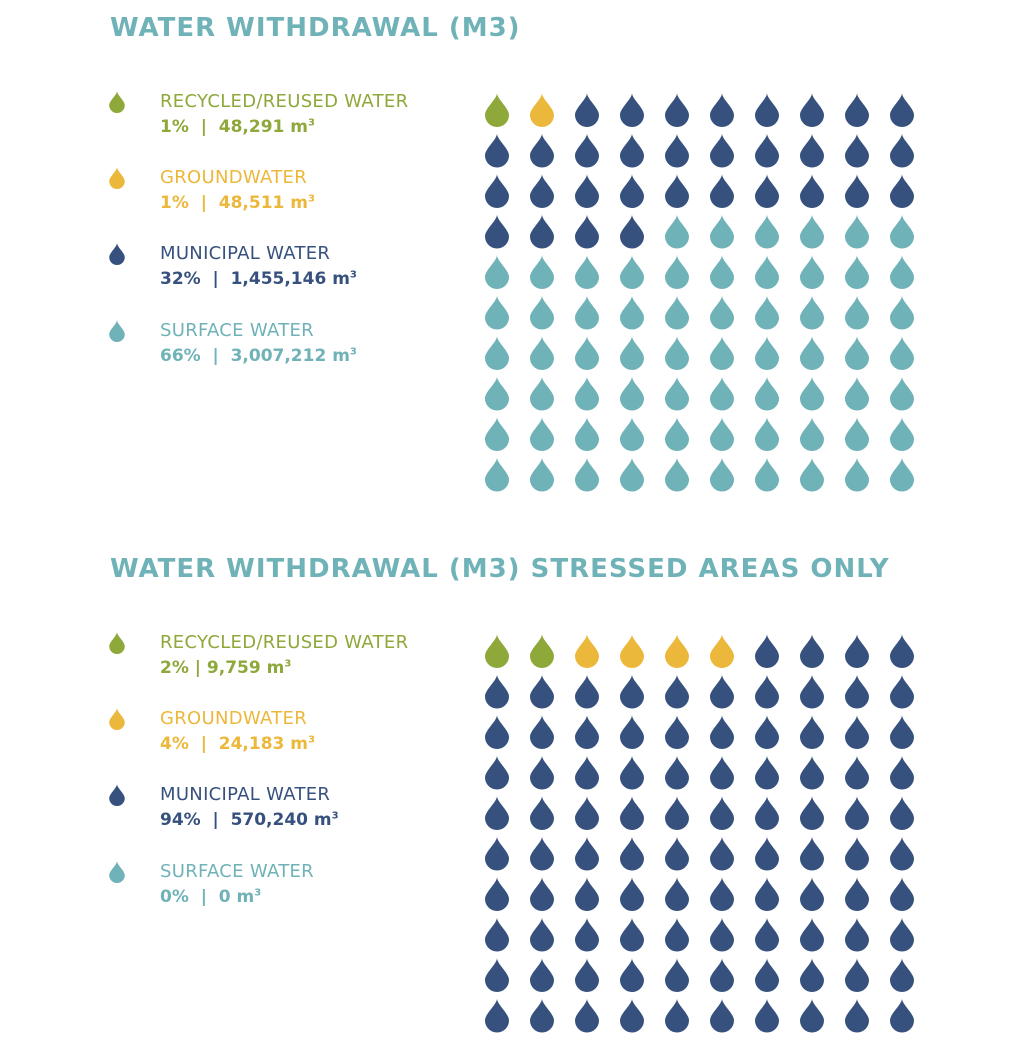 The width and height of the screenshot is (1024, 1064). Describe the element at coordinates (286, 814) in the screenshot. I see `legend-item-municipal: MUNICIPAL WATER 94% | 570,240 m3` at that location.